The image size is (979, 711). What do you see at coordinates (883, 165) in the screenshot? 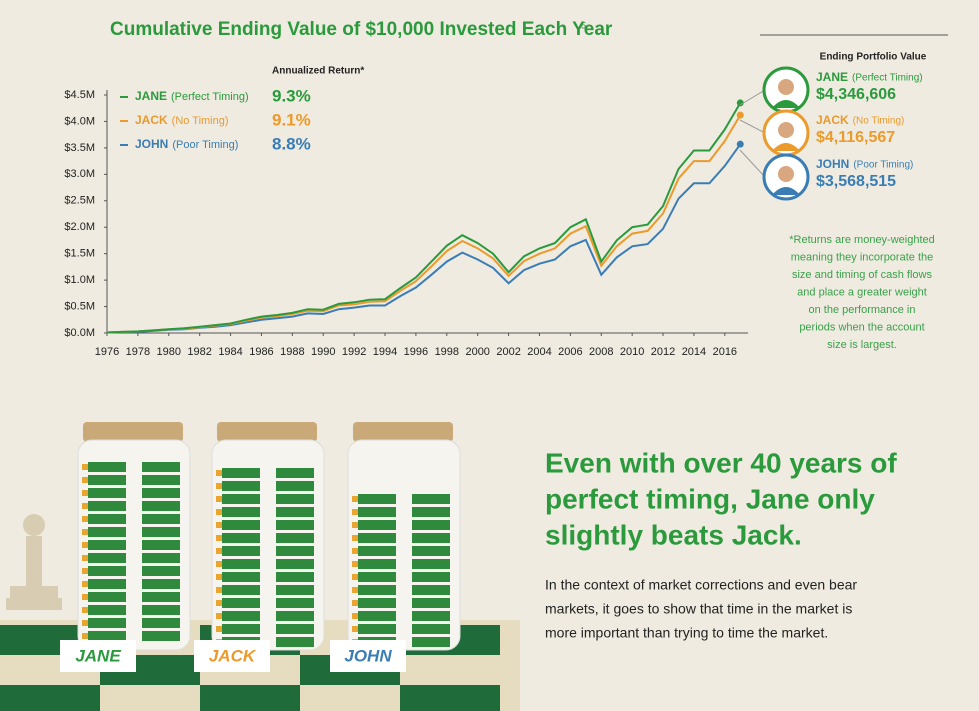
I see `ending-timing: (Poor Timing)` at bounding box center [883, 165].